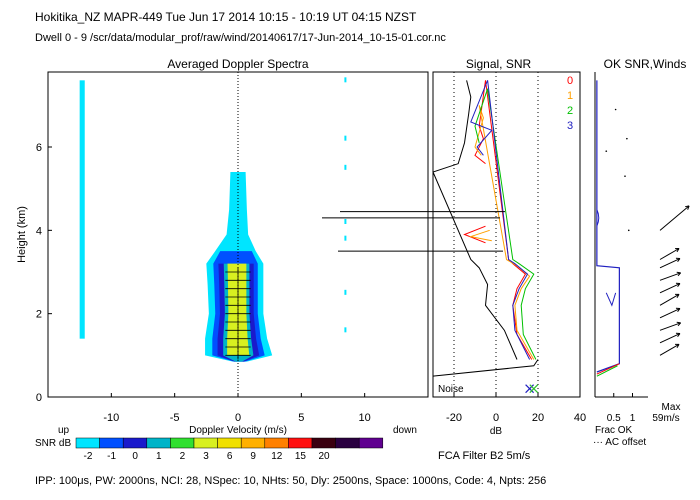 This screenshot has height=500, width=700. What do you see at coordinates (111, 418) in the screenshot?
I see `spectra-xtick-label: -10` at bounding box center [111, 418].